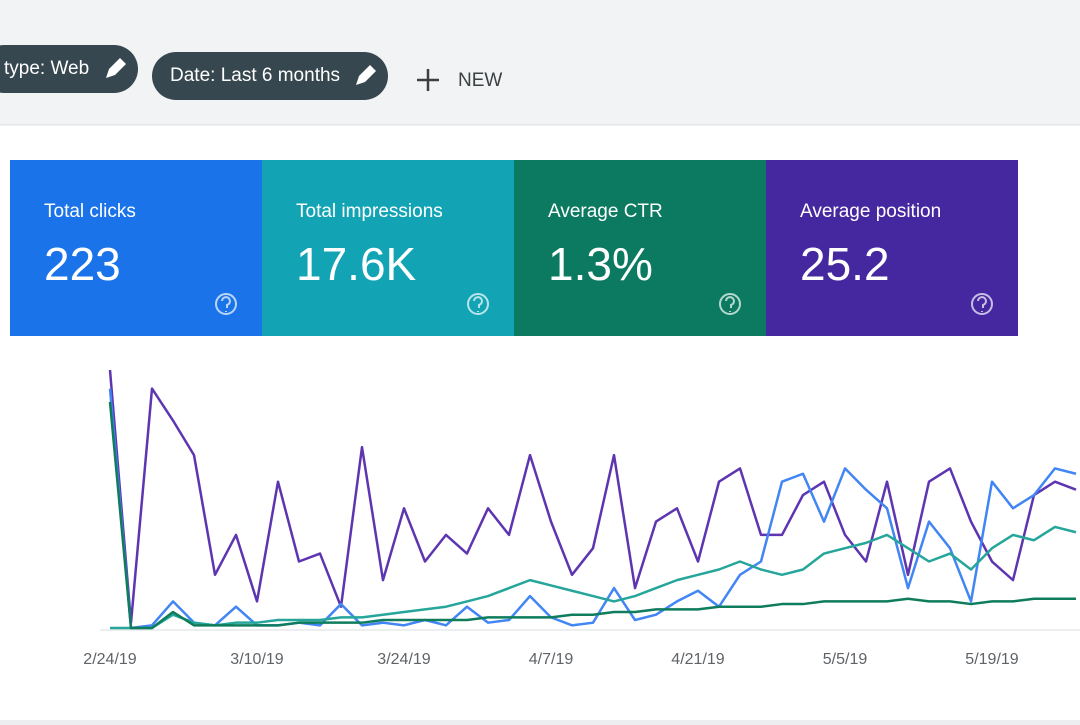  I want to click on series-line, so click(593, 577).